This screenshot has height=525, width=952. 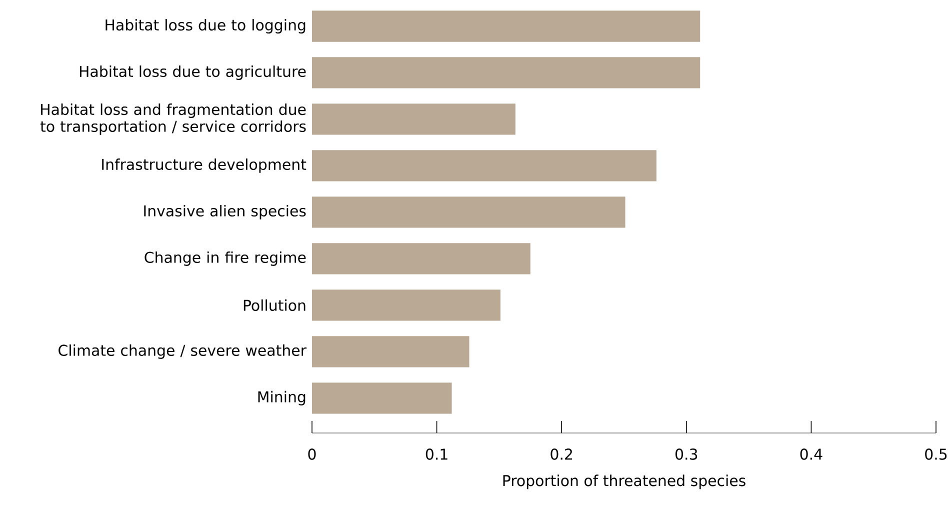 What do you see at coordinates (936, 454) in the screenshot?
I see `x-tick-label: 0.5` at bounding box center [936, 454].